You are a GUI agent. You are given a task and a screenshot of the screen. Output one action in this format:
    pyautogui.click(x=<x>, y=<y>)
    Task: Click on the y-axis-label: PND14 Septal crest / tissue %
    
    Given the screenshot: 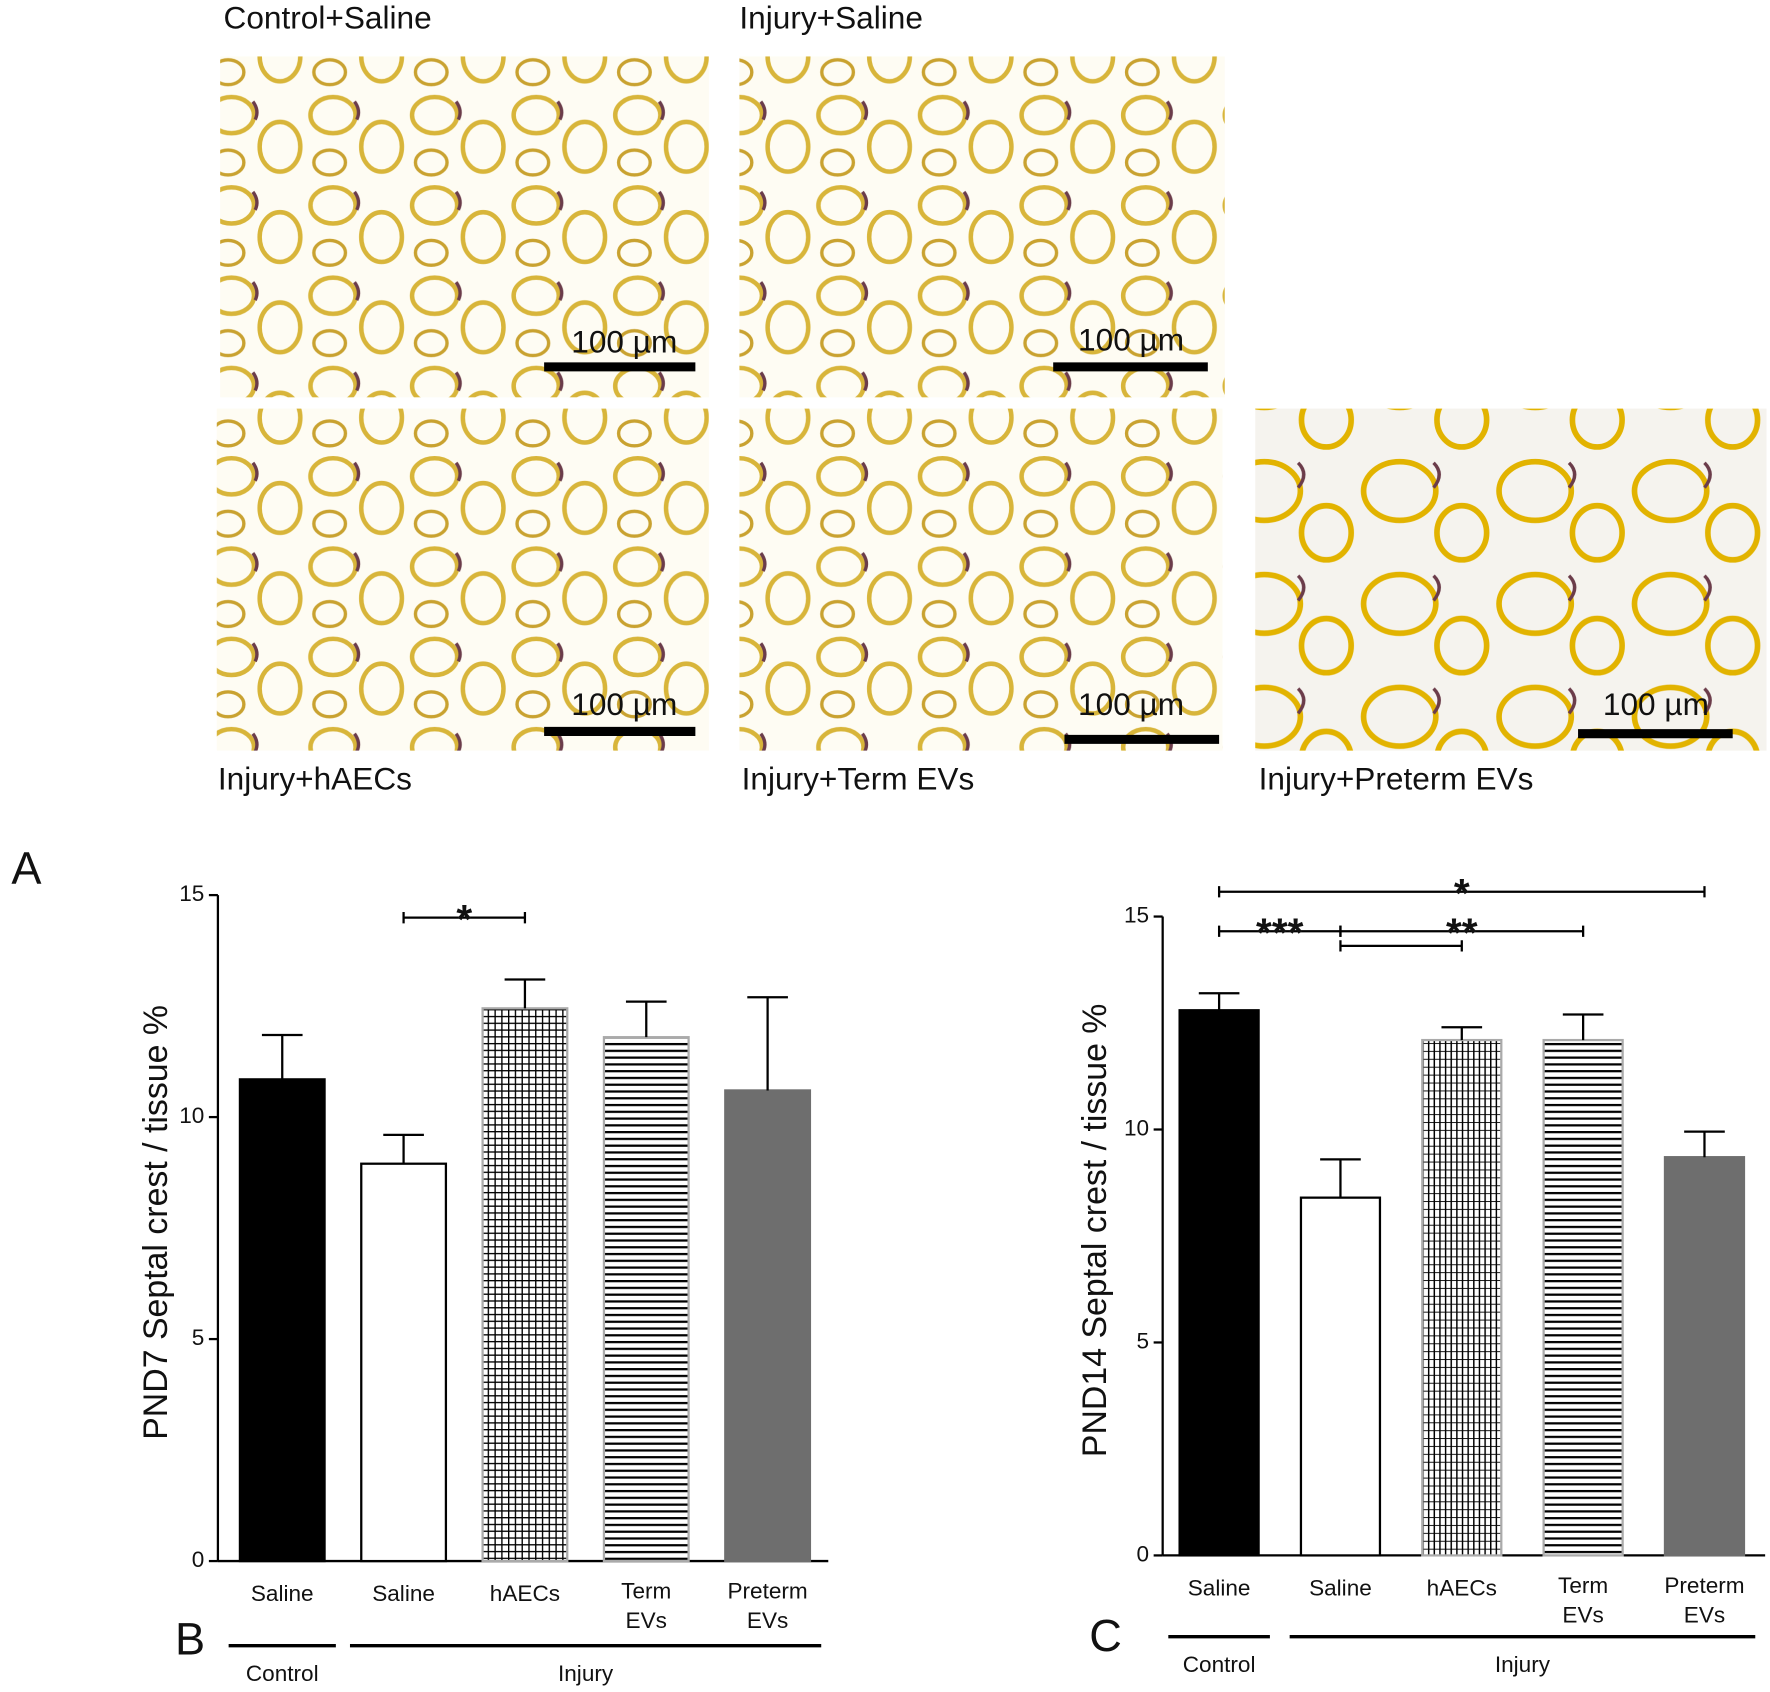 What is the action you would take?
    pyautogui.click(x=1095, y=1231)
    